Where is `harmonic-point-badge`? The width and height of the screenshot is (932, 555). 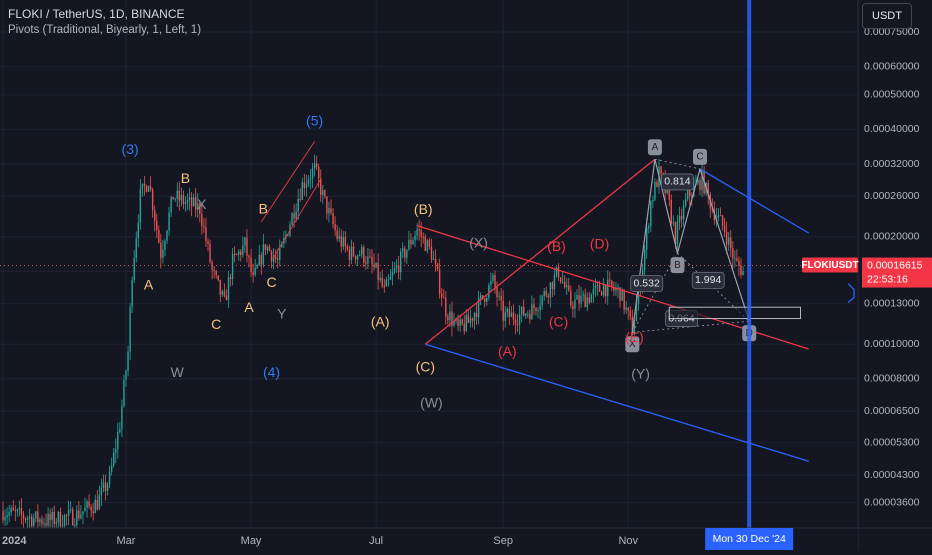 harmonic-point-badge is located at coordinates (677, 265).